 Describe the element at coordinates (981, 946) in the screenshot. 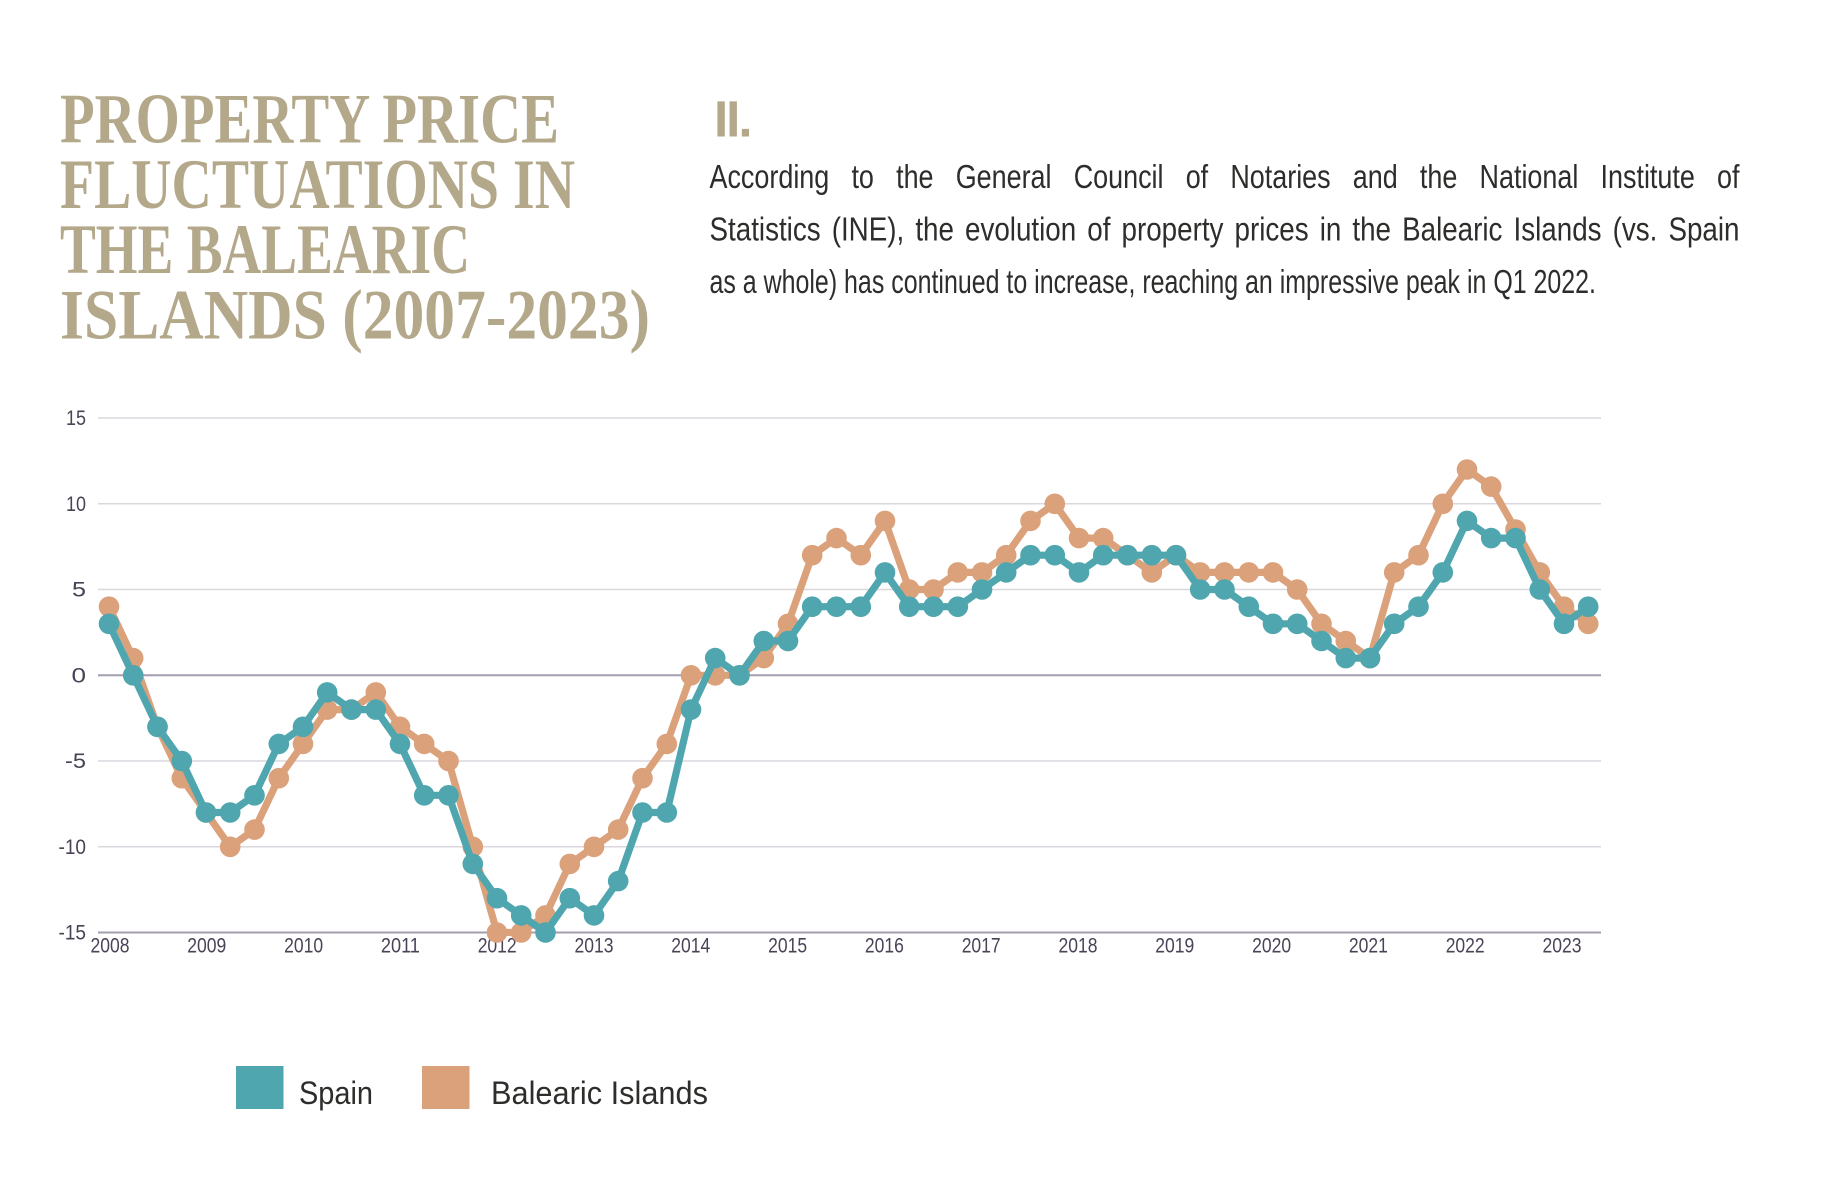

I see `svg-text: 2017` at that location.